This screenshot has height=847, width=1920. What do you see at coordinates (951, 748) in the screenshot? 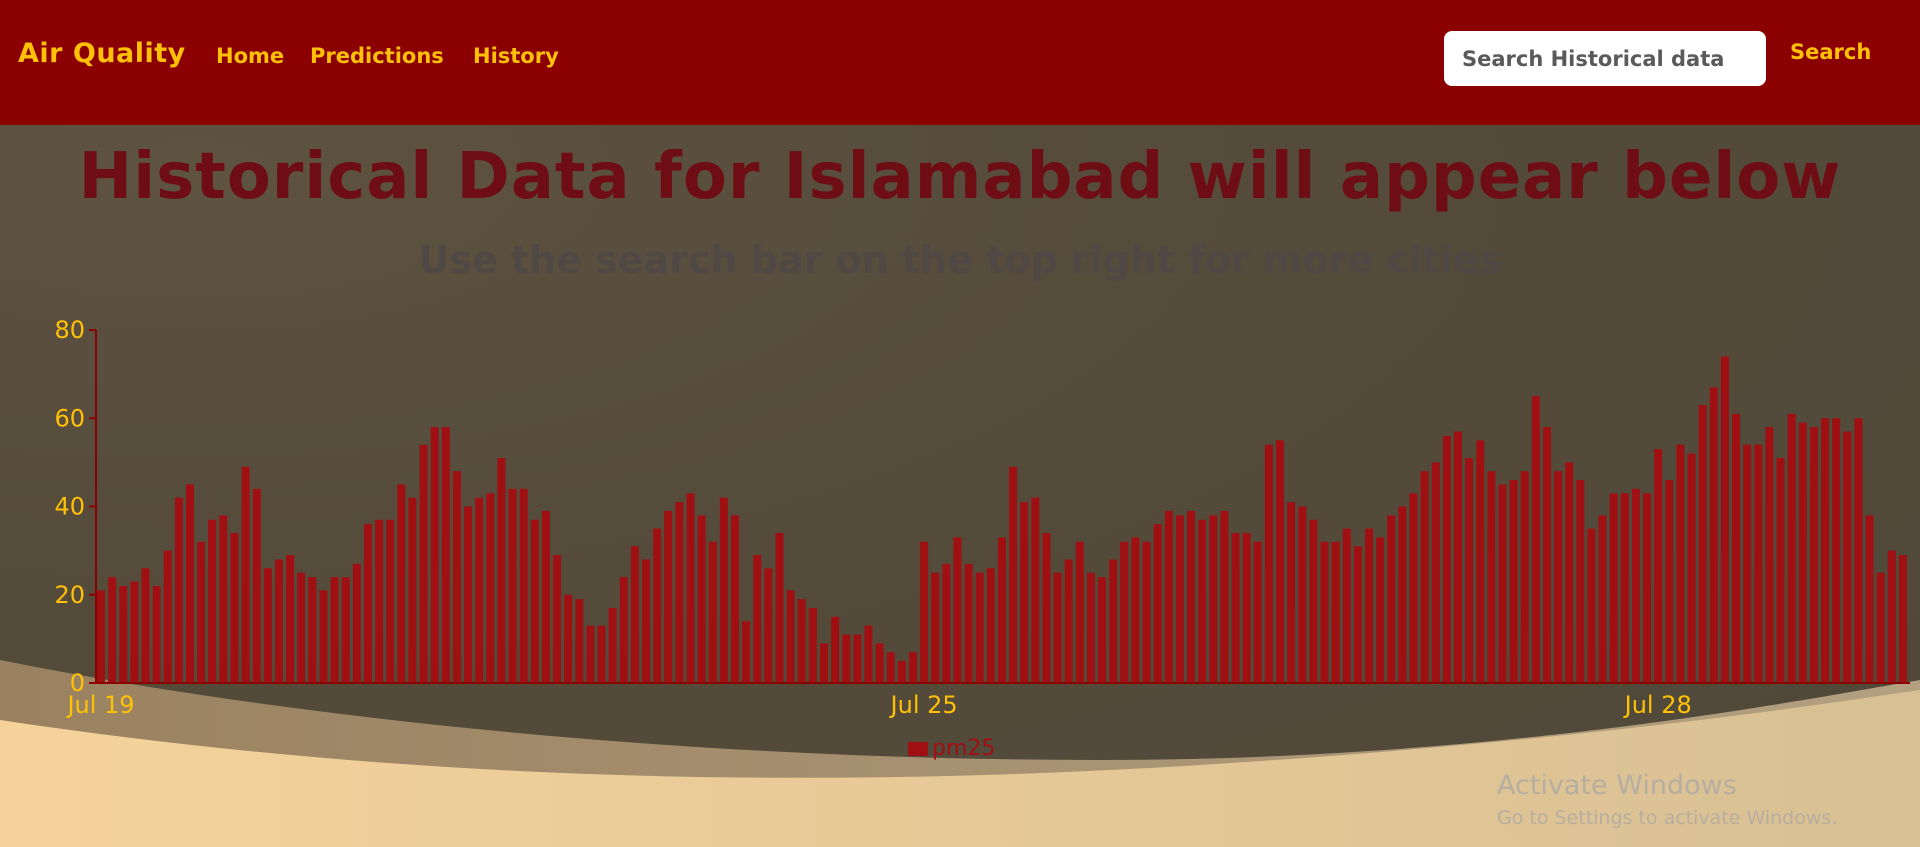
I see `chart-legend: pm25` at bounding box center [951, 748].